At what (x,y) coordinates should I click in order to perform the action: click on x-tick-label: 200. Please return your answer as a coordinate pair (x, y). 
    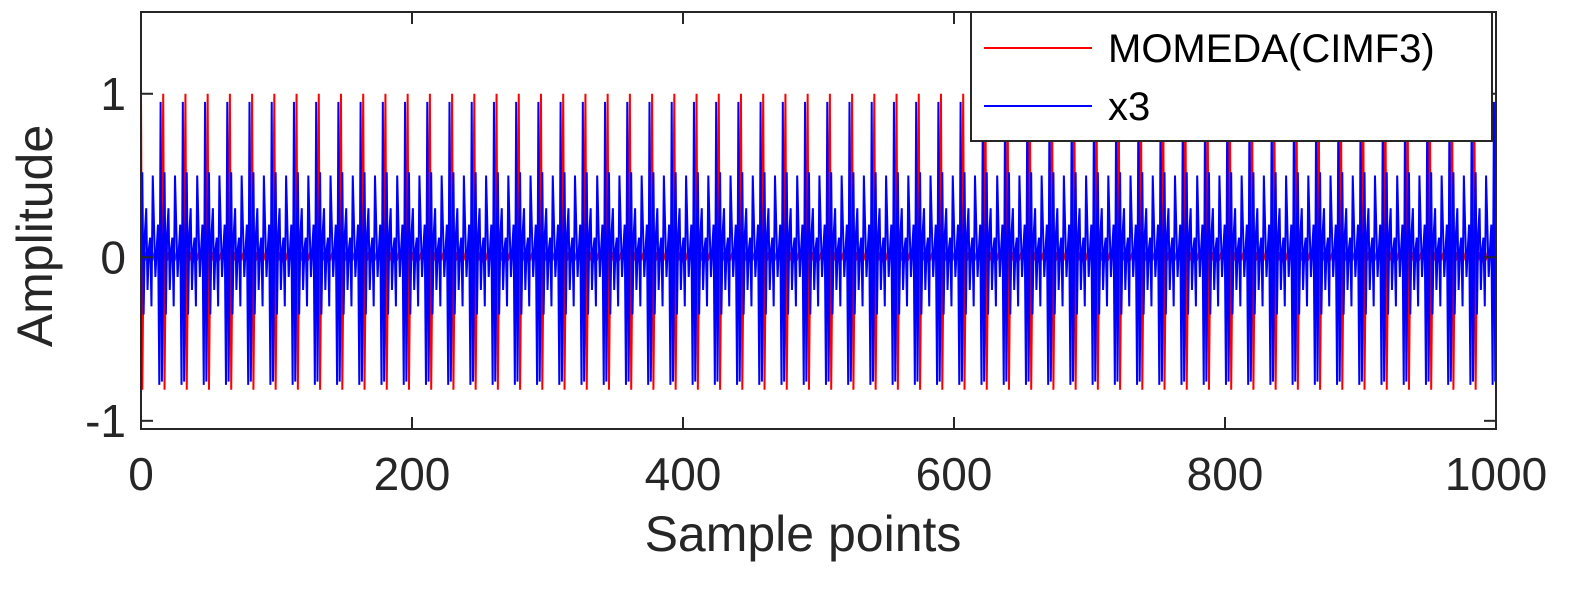
    Looking at the image, I should click on (412, 474).